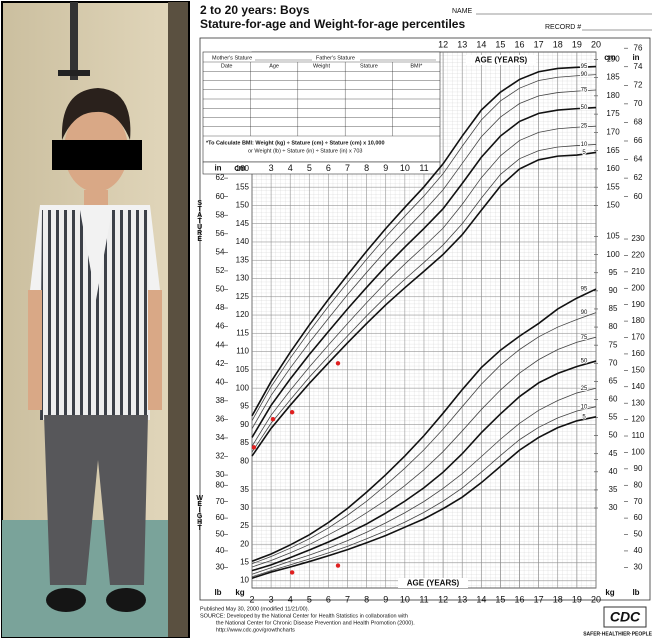  Describe the element at coordinates (242, 351) in the screenshot. I see `y-tick-label: 110` at that location.